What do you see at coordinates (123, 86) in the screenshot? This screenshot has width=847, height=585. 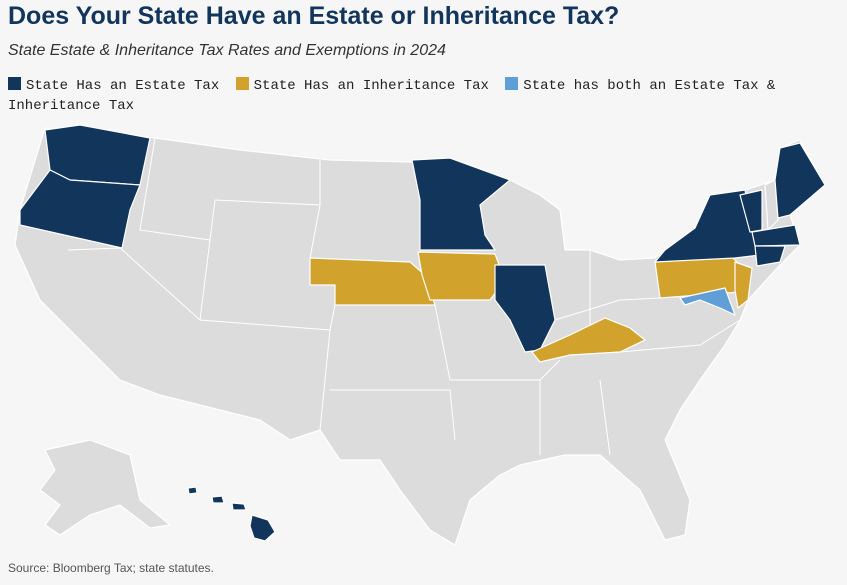 I see `legend-label: State Has an Estate Tax` at bounding box center [123, 86].